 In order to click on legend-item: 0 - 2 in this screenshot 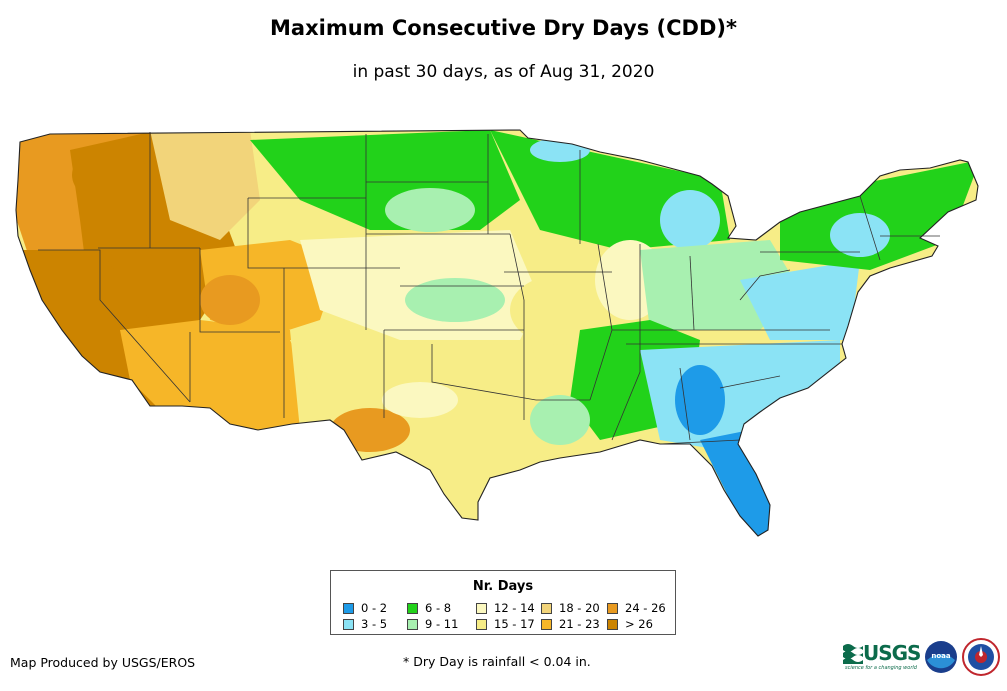, I will do `click(365, 608)`.